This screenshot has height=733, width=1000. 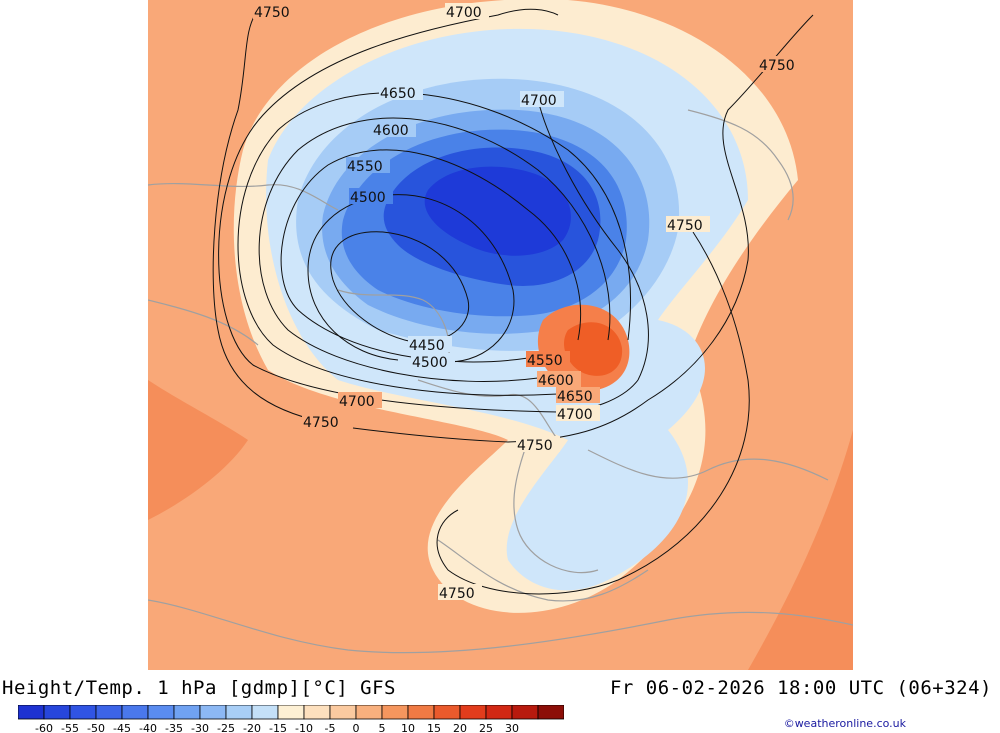 I want to click on valid-time: Fr 06-02-2026 18:00 UTC (06+324), so click(x=800, y=688).